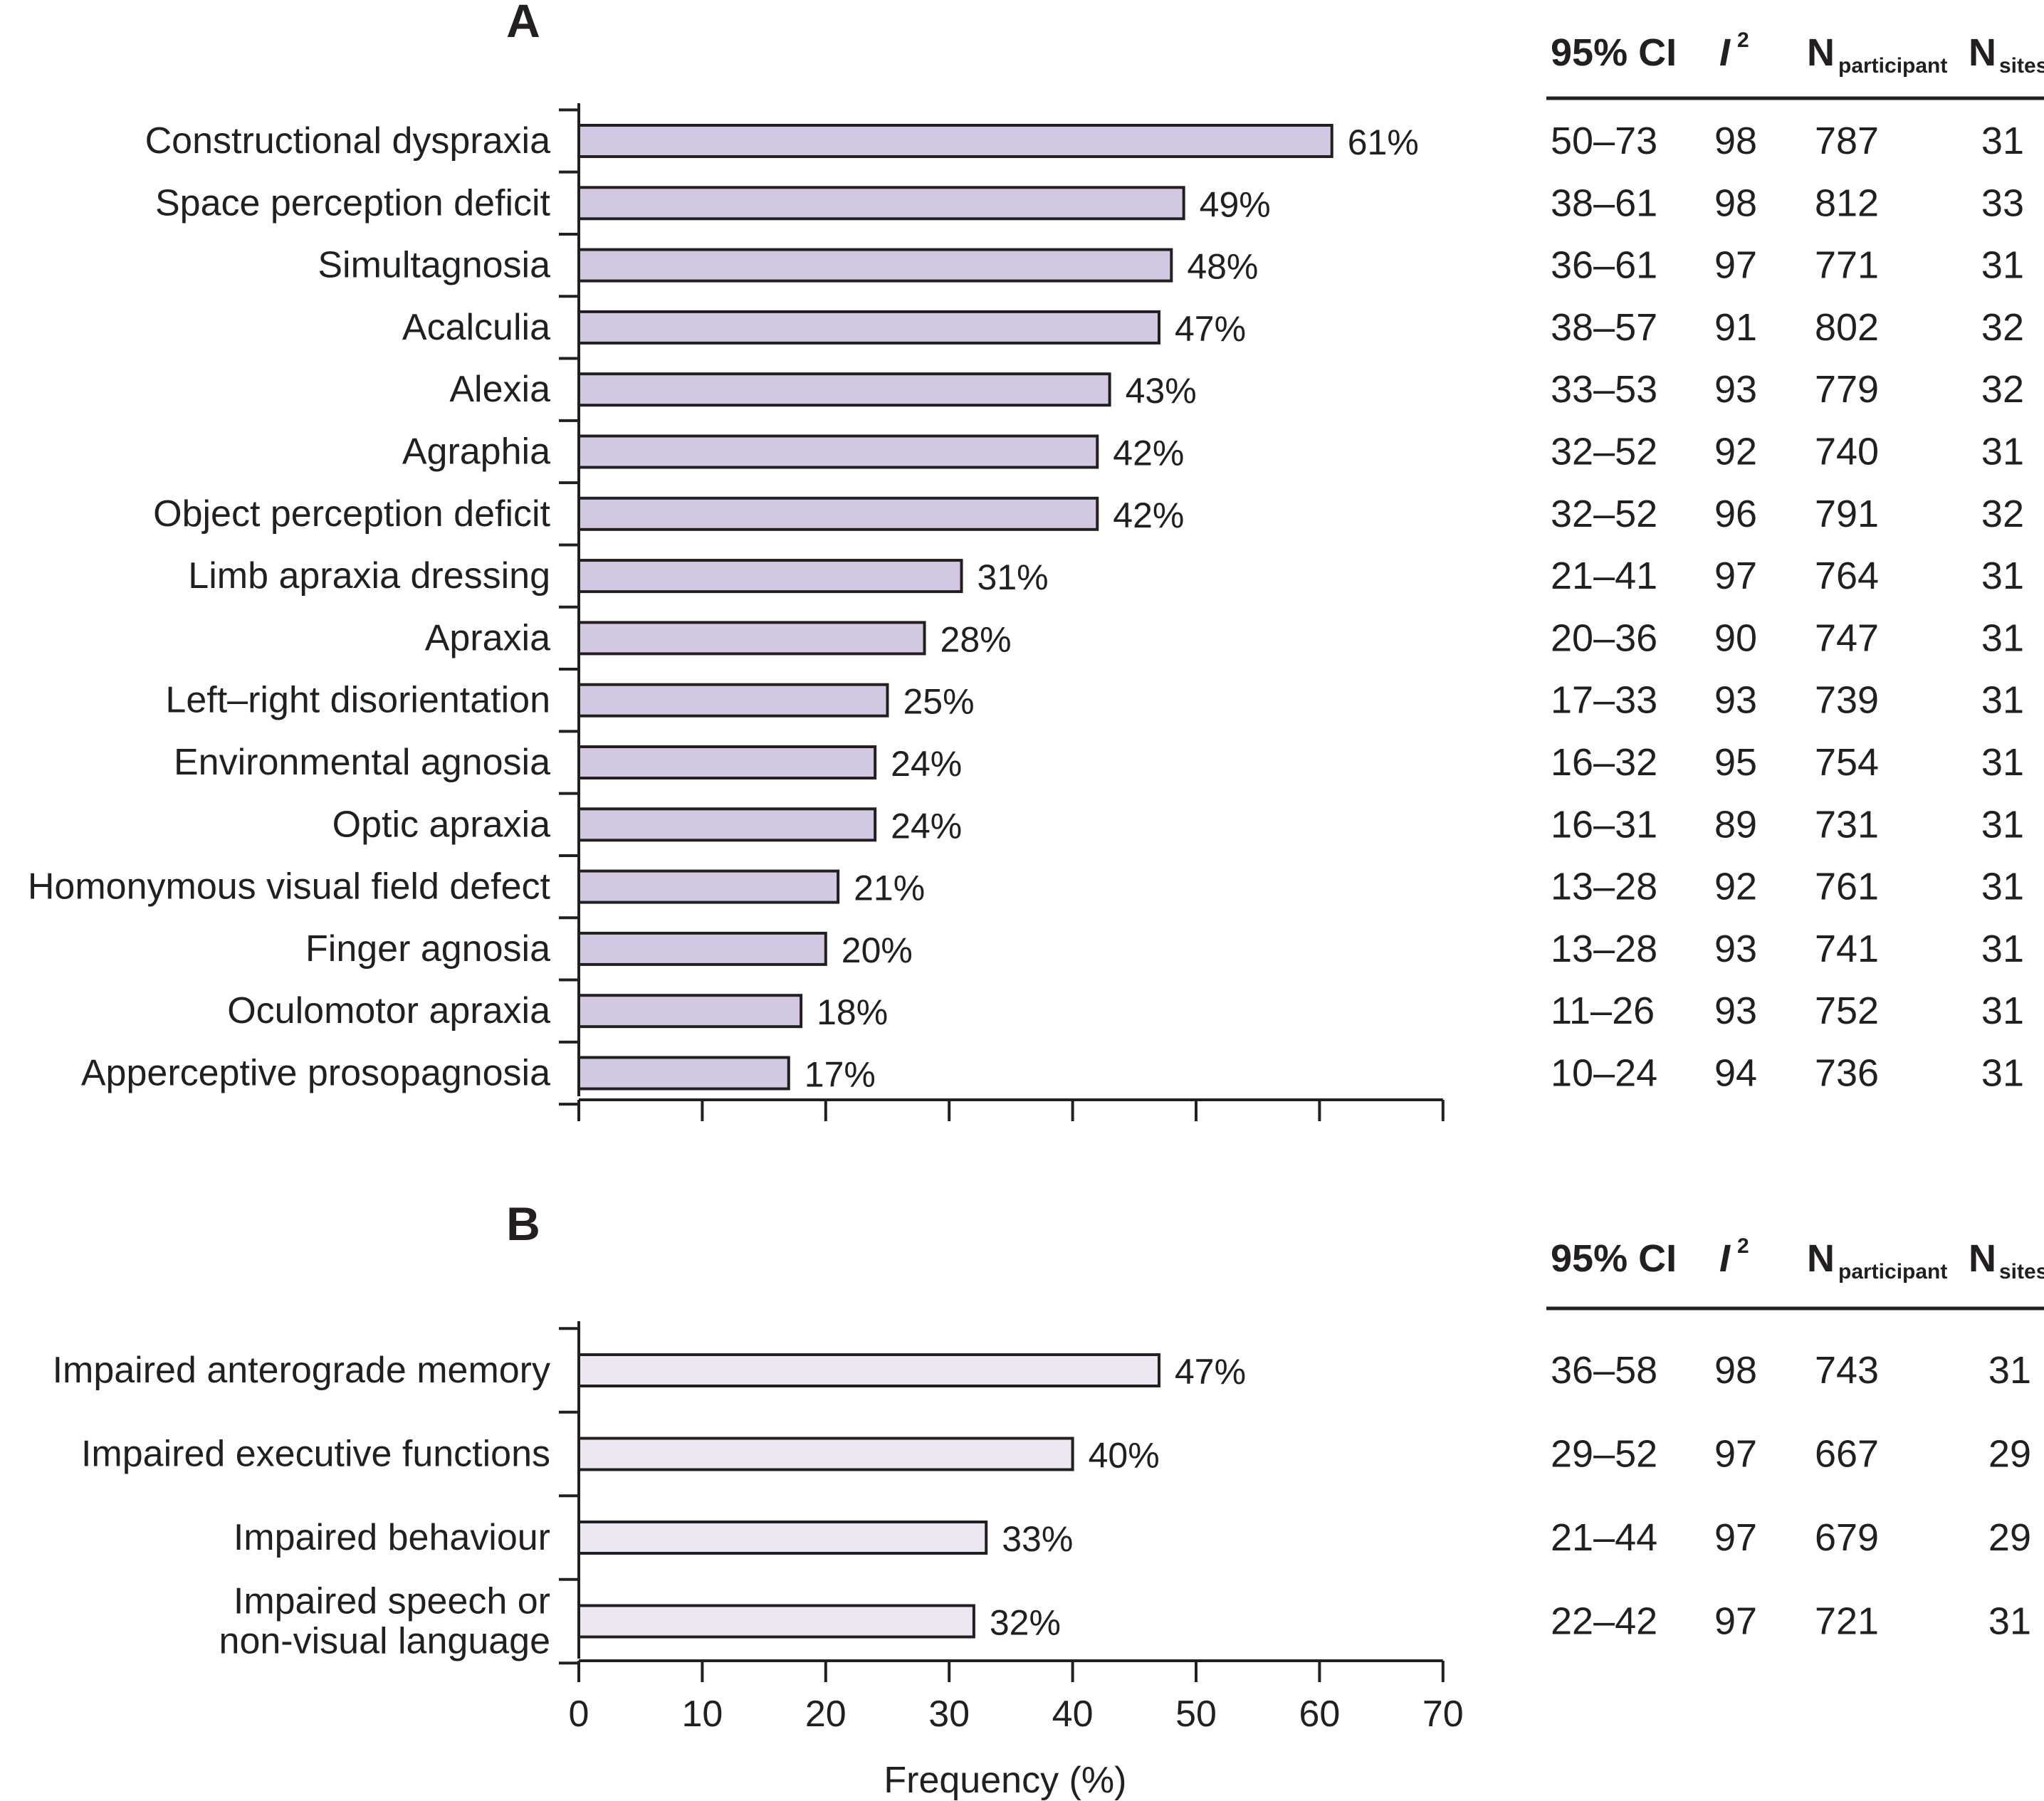  What do you see at coordinates (702, 1714) in the screenshot?
I see `x-tick-label: 10` at bounding box center [702, 1714].